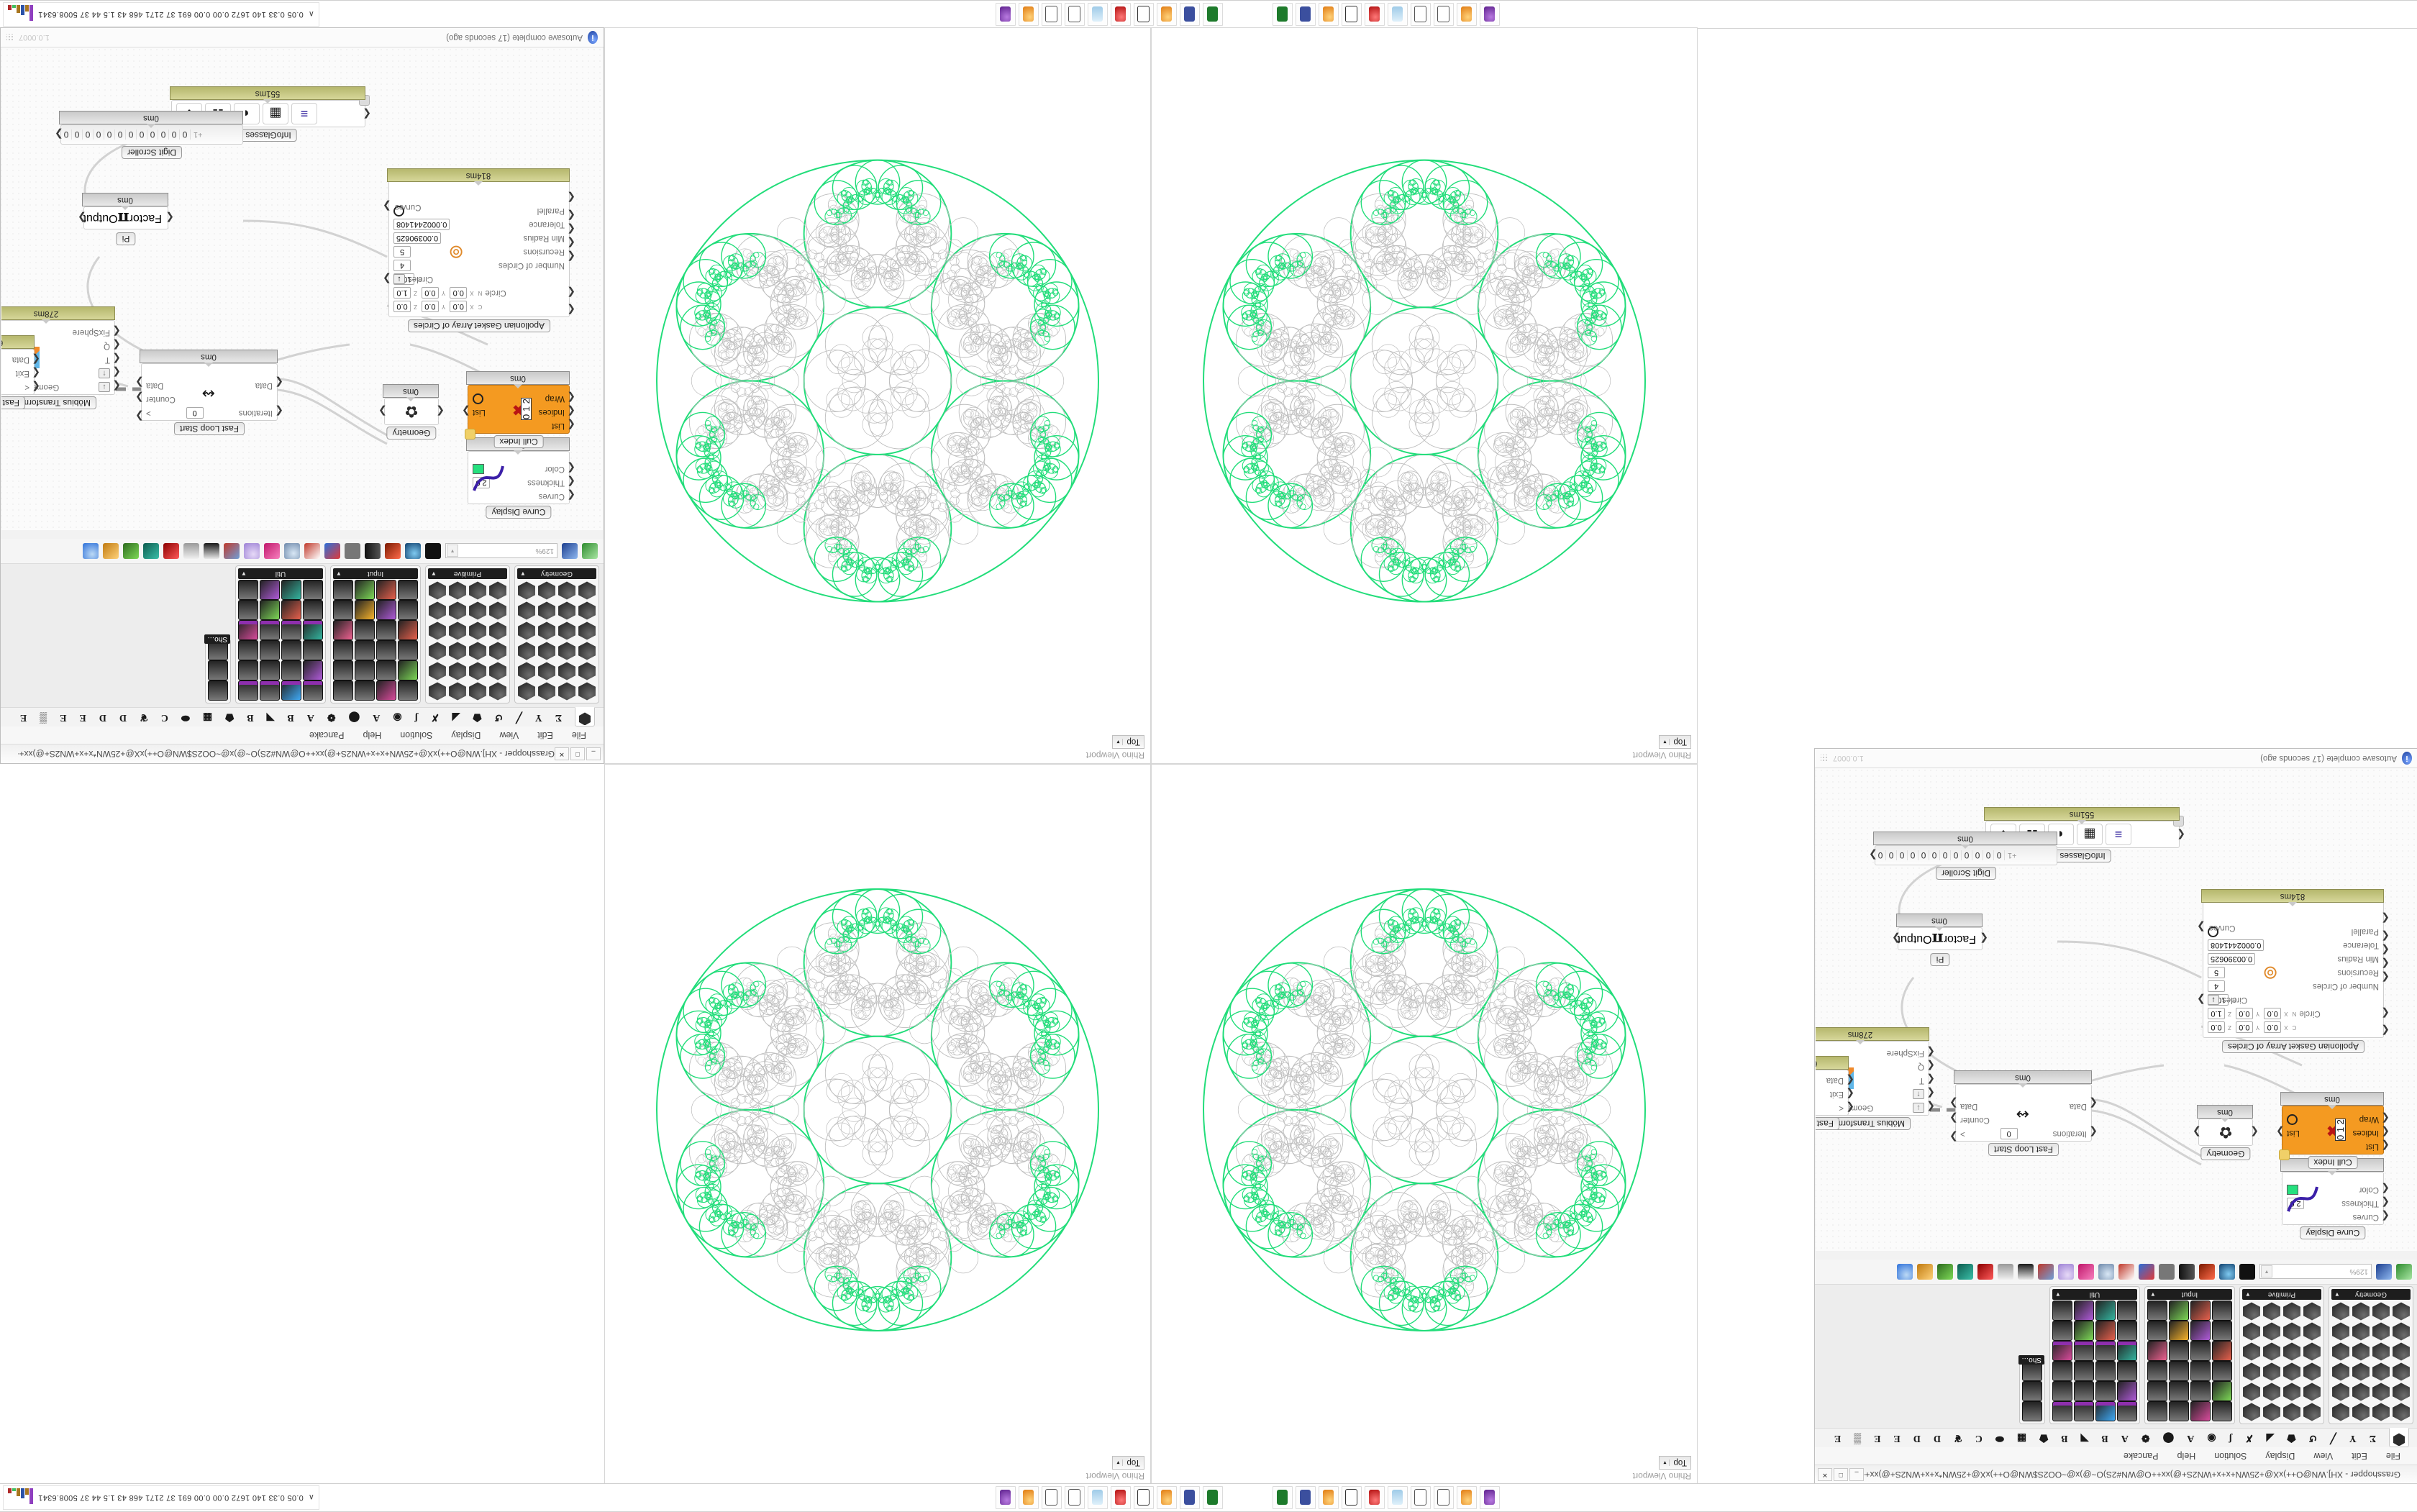 The height and width of the screenshot is (1512, 2417). I want to click on new-file-icon, so click(590, 551).